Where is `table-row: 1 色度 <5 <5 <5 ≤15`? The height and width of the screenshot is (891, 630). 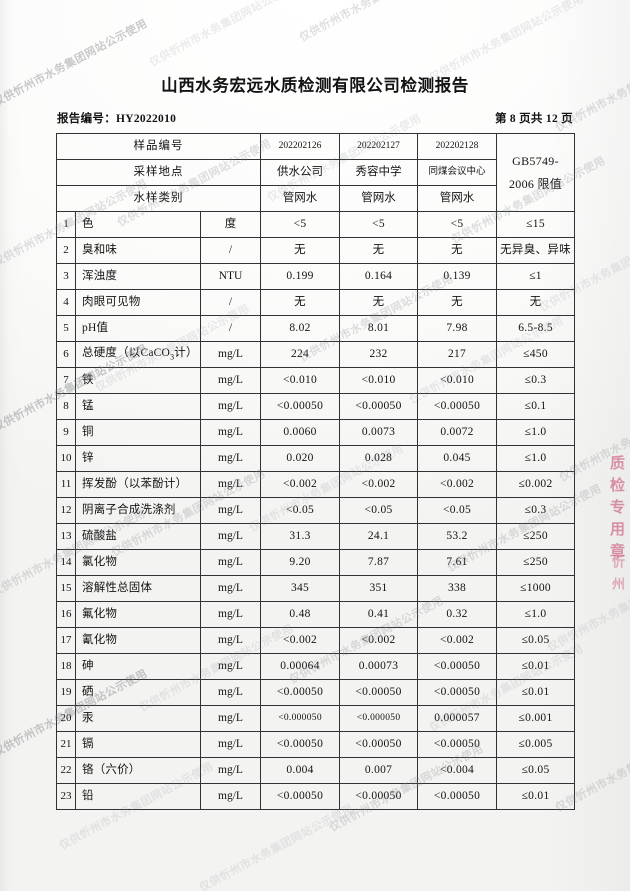 table-row: 1 色度 <5 <5 <5 ≤15 is located at coordinates (316, 224).